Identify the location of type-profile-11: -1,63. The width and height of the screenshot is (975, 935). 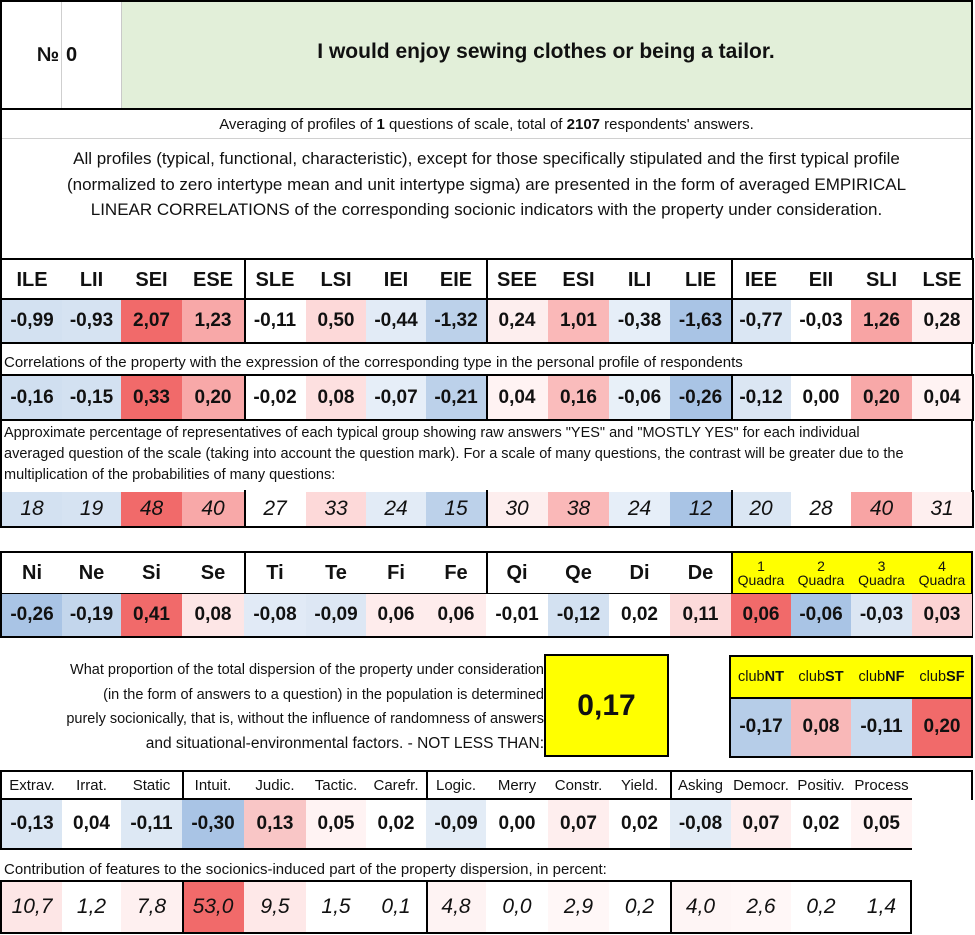
(700, 321).